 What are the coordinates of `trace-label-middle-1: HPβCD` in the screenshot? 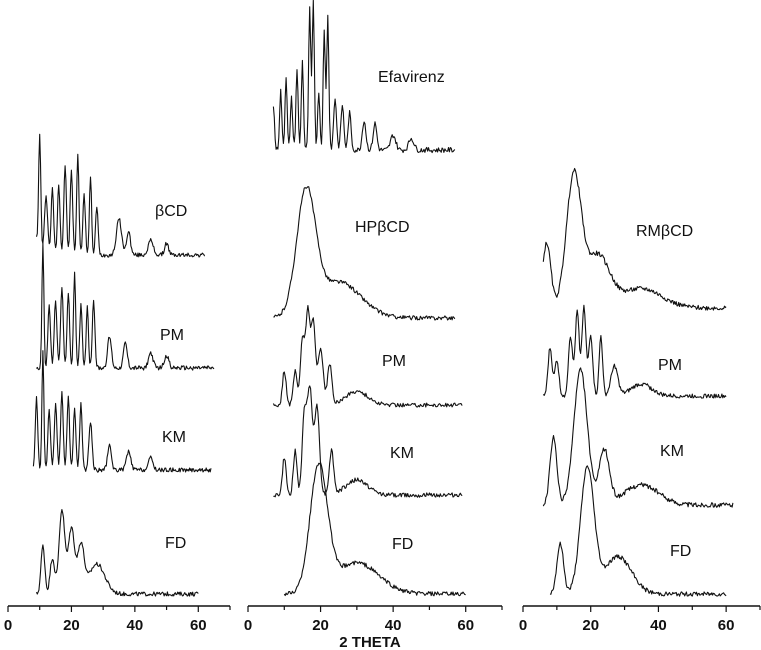 It's located at (382, 227).